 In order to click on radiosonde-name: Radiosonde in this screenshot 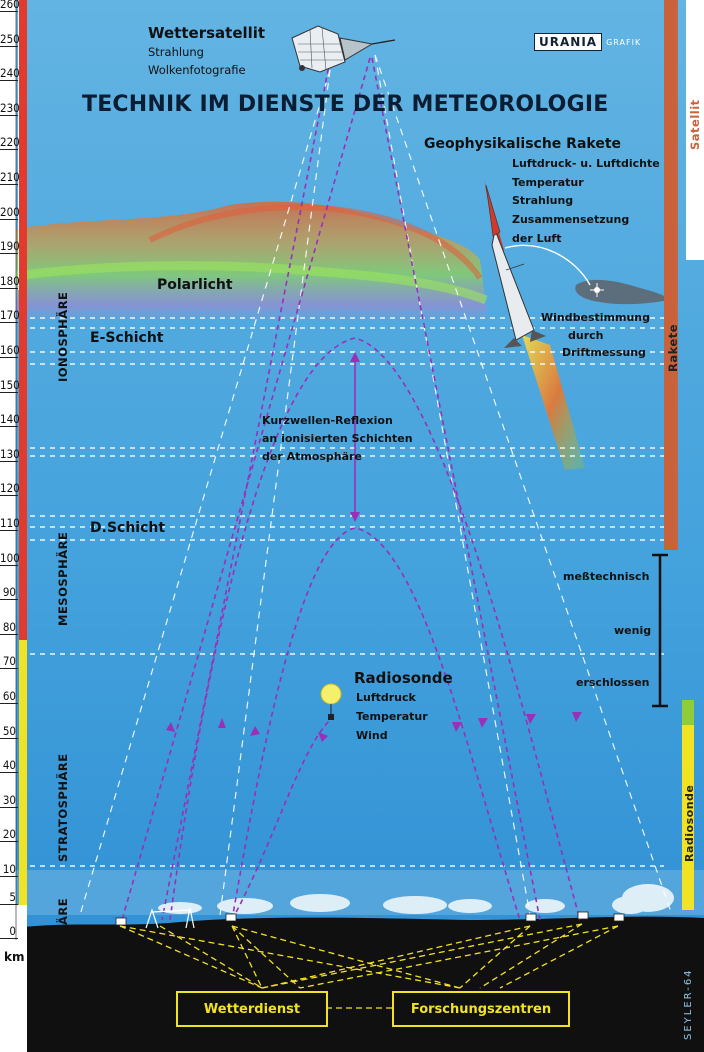, I will do `click(403, 678)`.